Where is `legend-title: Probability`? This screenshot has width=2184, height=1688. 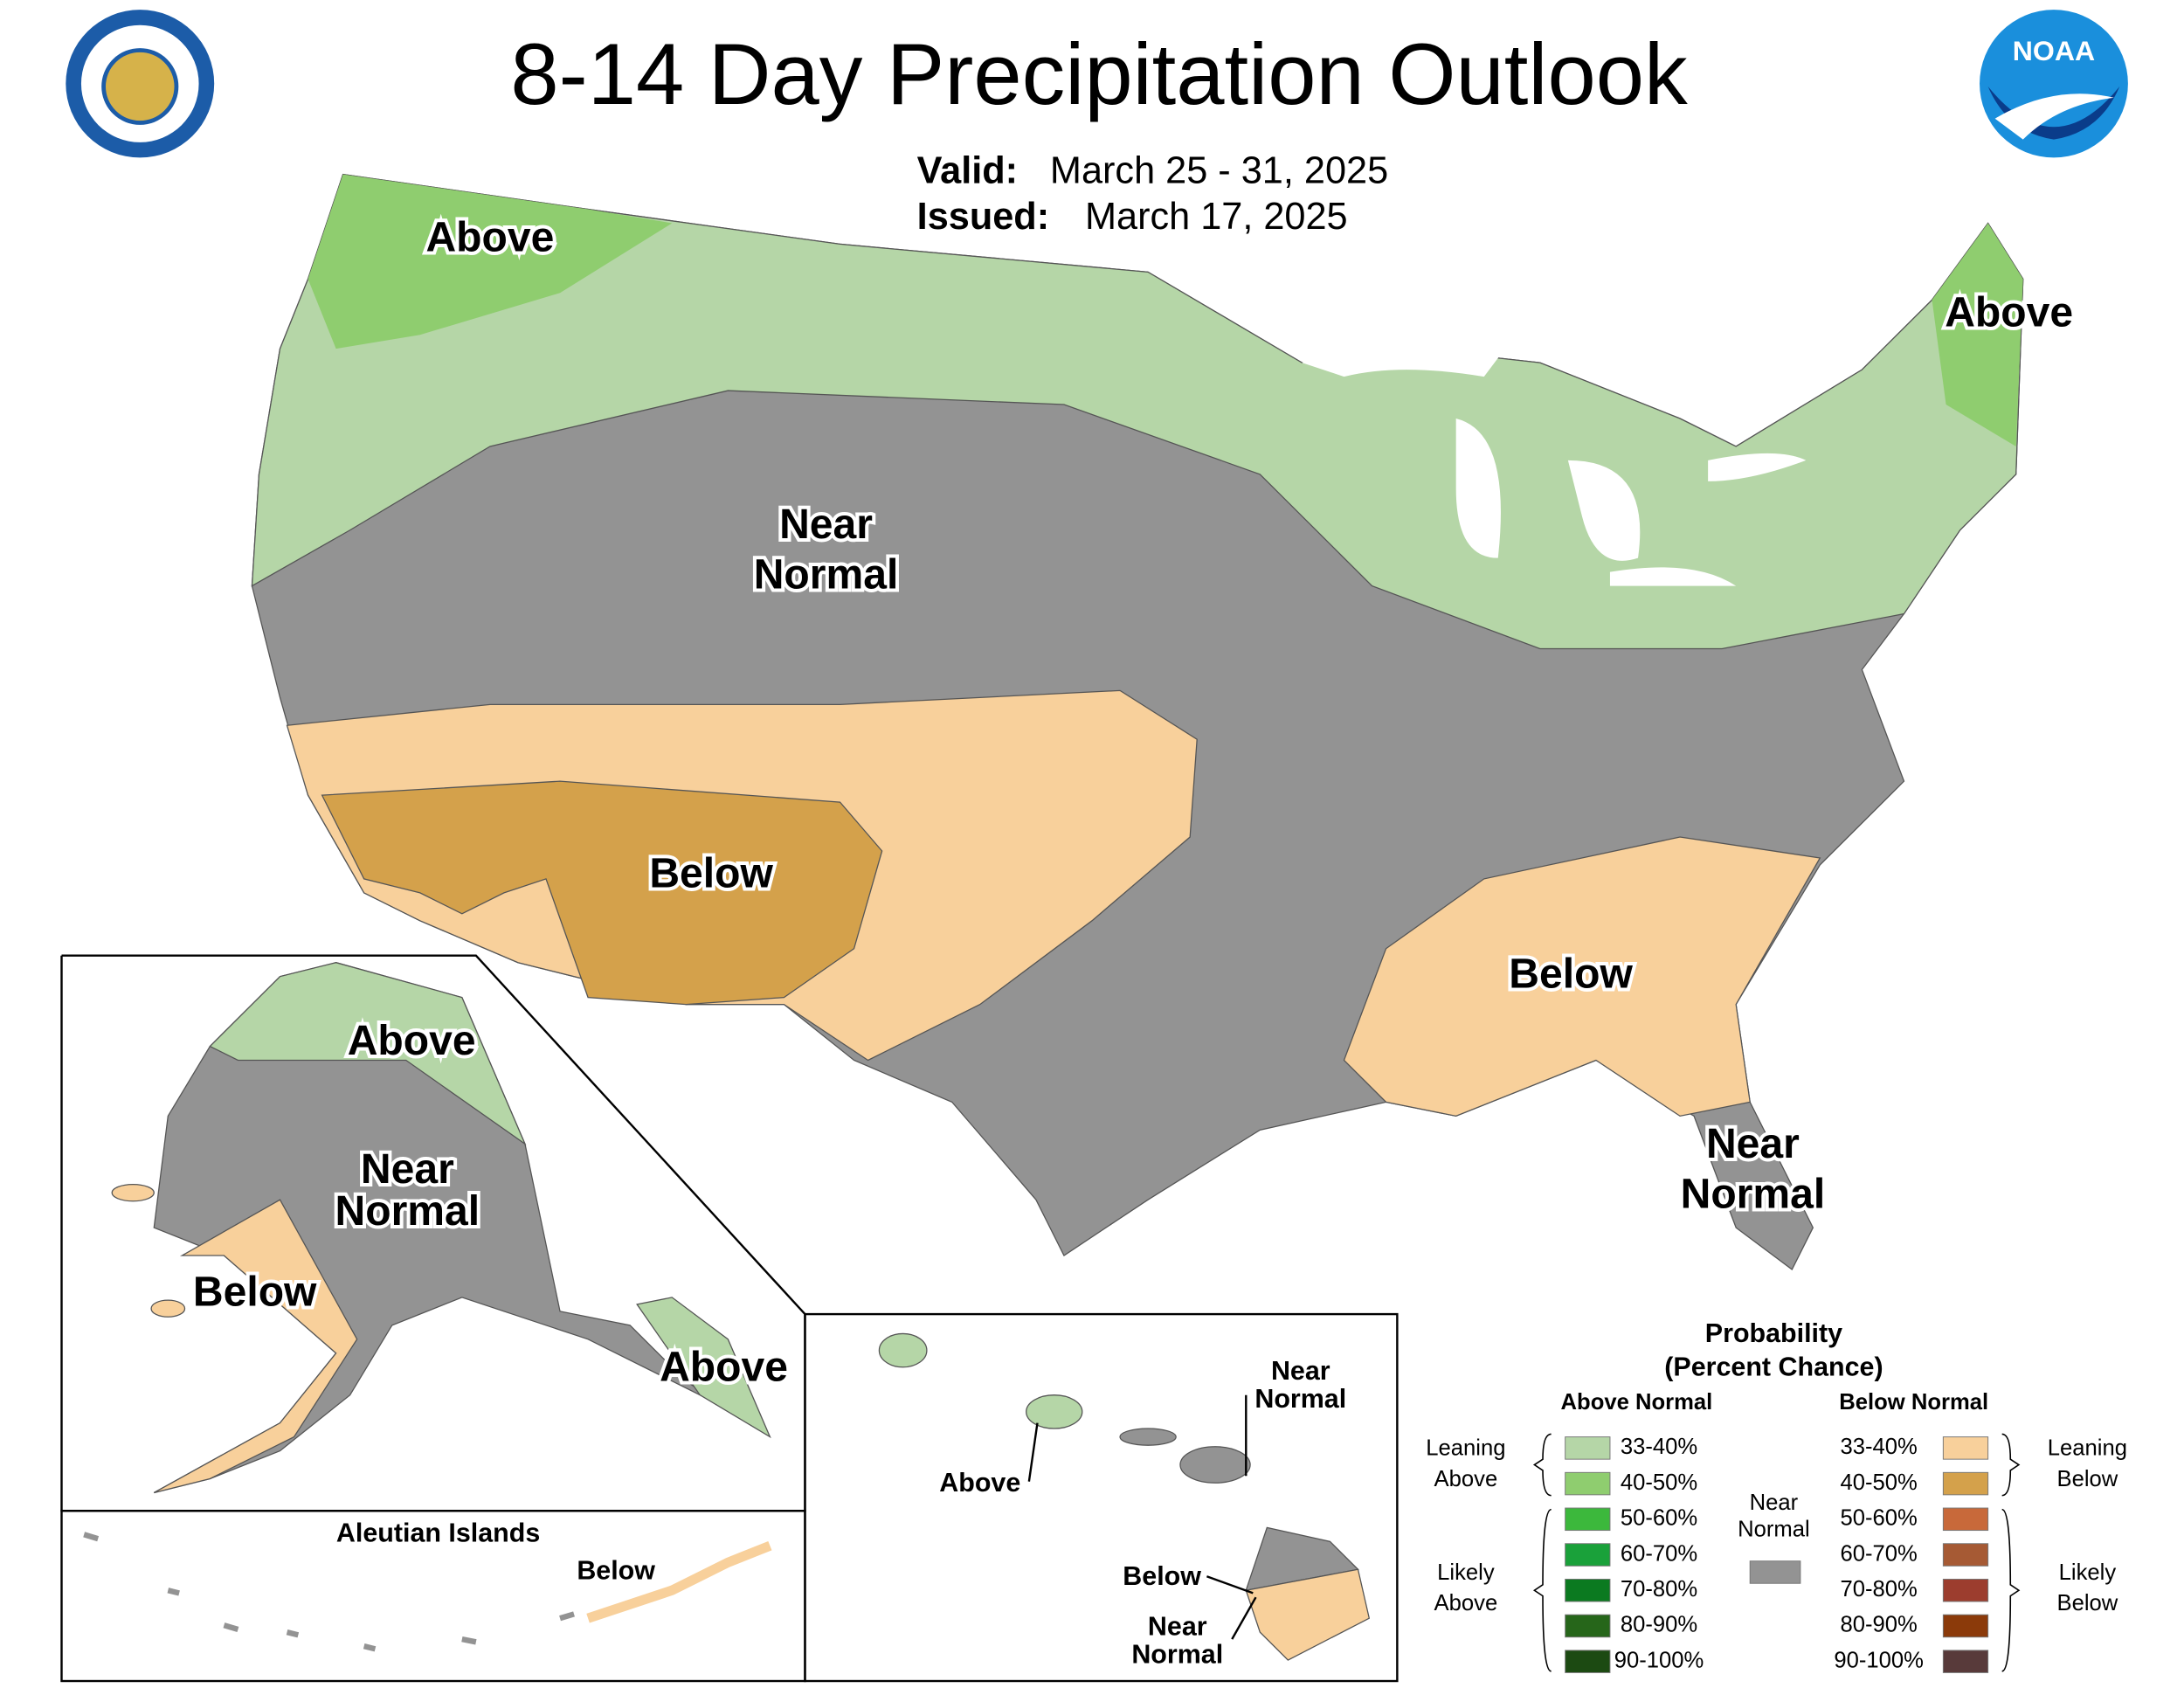
legend-title: Probability is located at coordinates (1773, 1333).